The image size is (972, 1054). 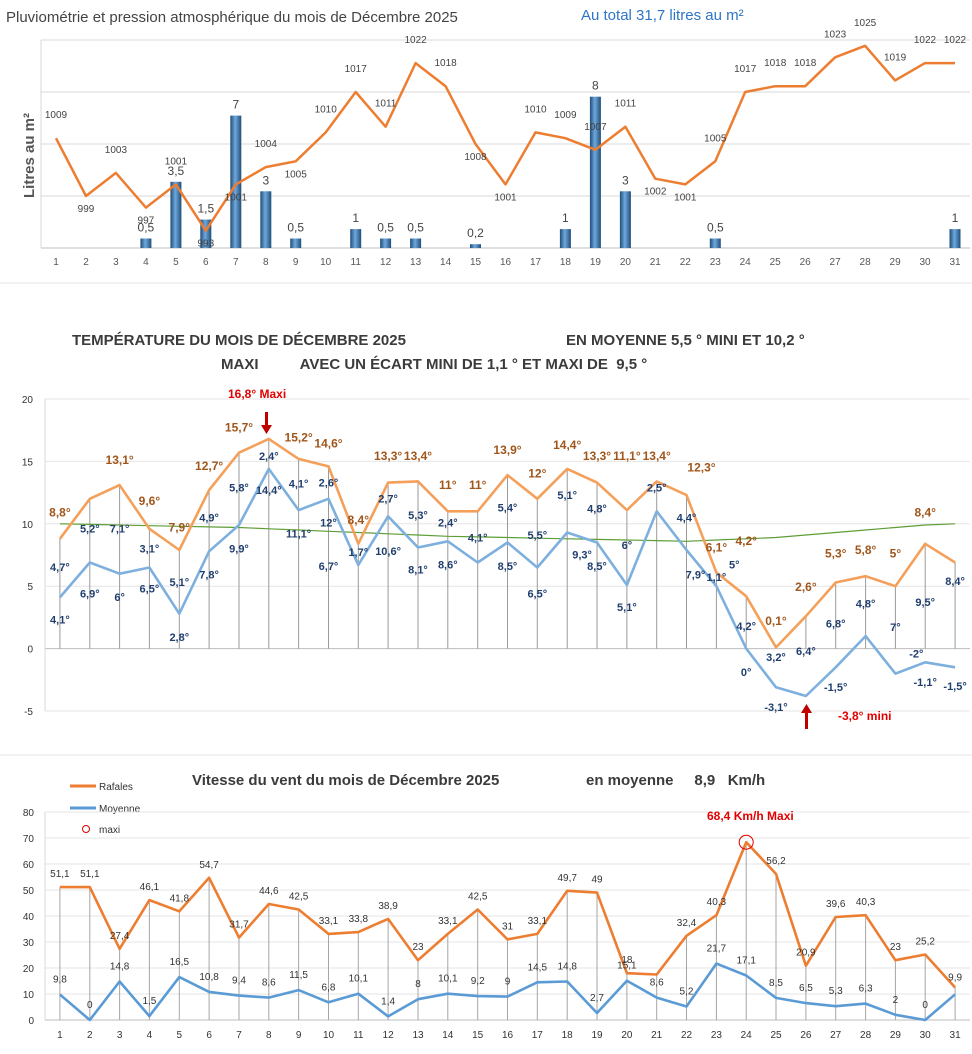 What do you see at coordinates (28, 712) in the screenshot?
I see `temp-y-tick: -5` at bounding box center [28, 712].